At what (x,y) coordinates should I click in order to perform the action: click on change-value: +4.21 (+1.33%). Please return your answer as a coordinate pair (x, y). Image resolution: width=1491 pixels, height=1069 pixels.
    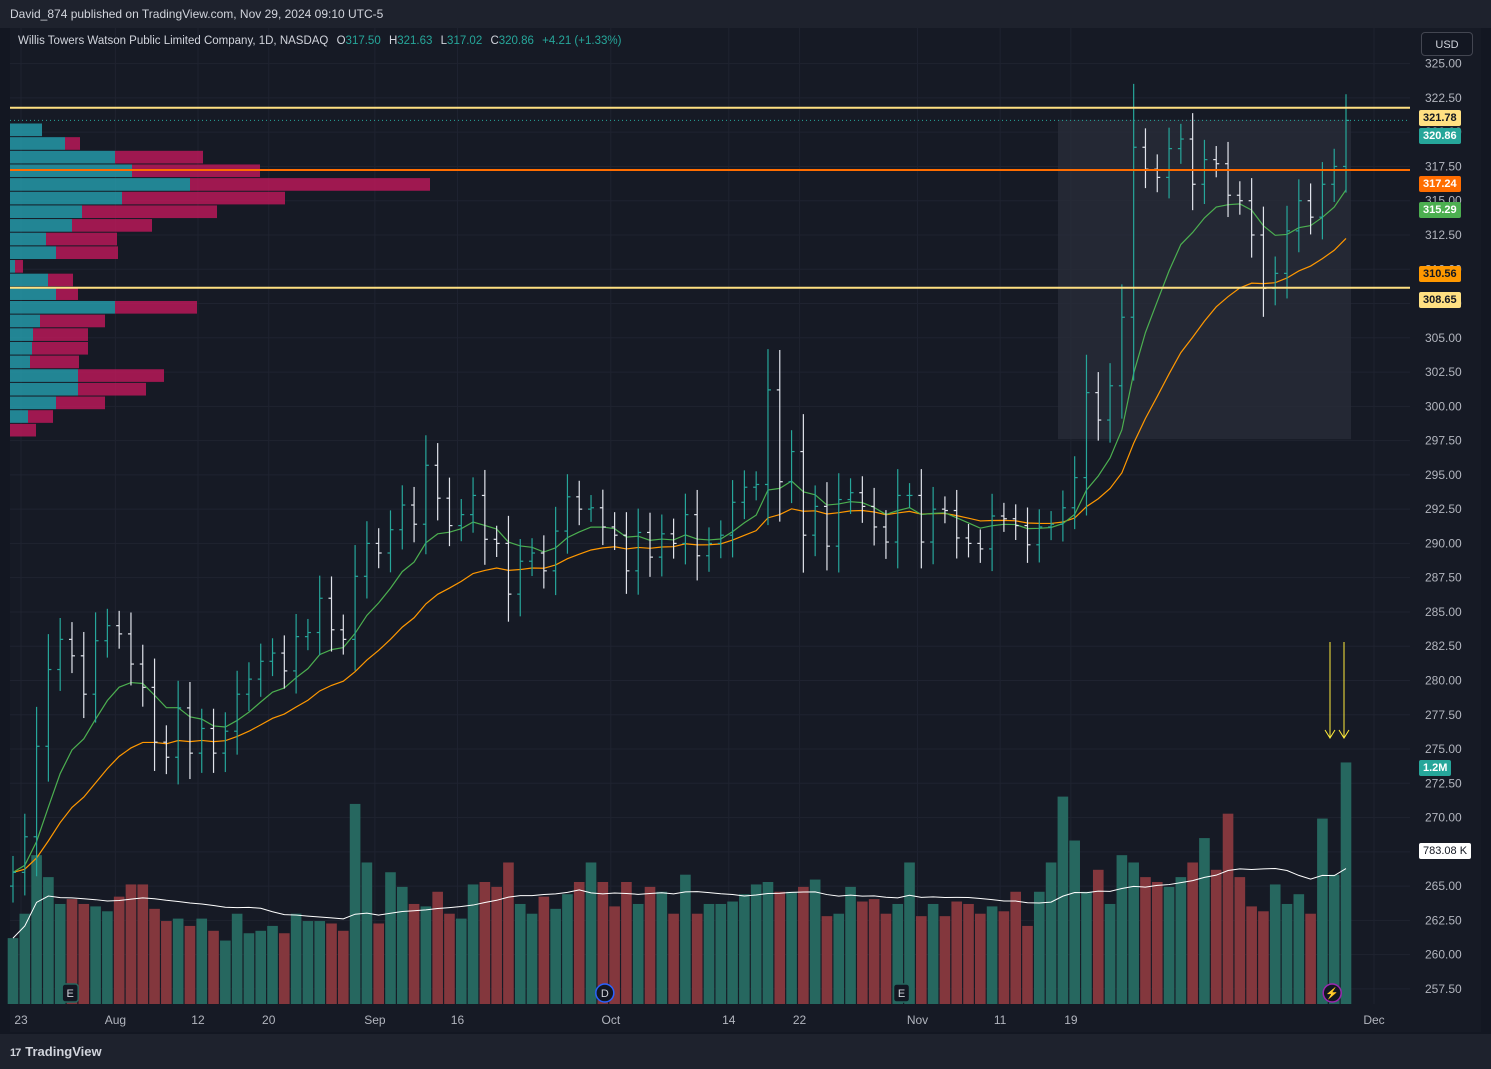
    Looking at the image, I should click on (582, 41).